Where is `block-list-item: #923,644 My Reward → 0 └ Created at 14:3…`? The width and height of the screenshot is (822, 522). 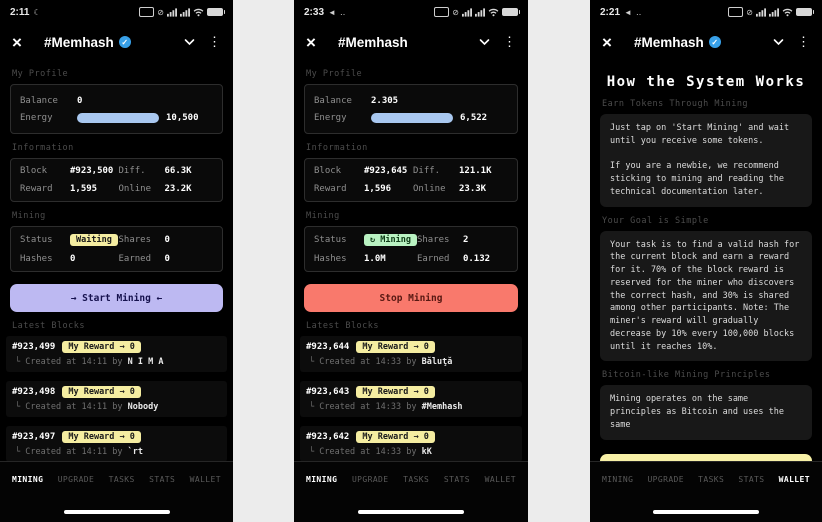
block-list-item: #923,644 My Reward → 0 └ Created at 14:3… is located at coordinates (411, 354).